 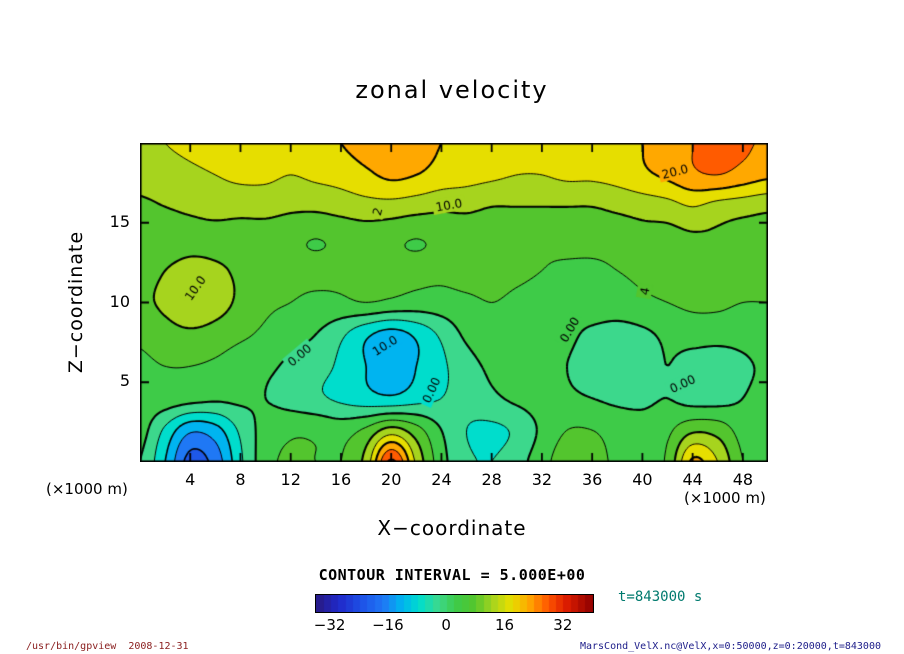 I want to click on unit-label-right: (×1000 m), so click(x=725, y=498).